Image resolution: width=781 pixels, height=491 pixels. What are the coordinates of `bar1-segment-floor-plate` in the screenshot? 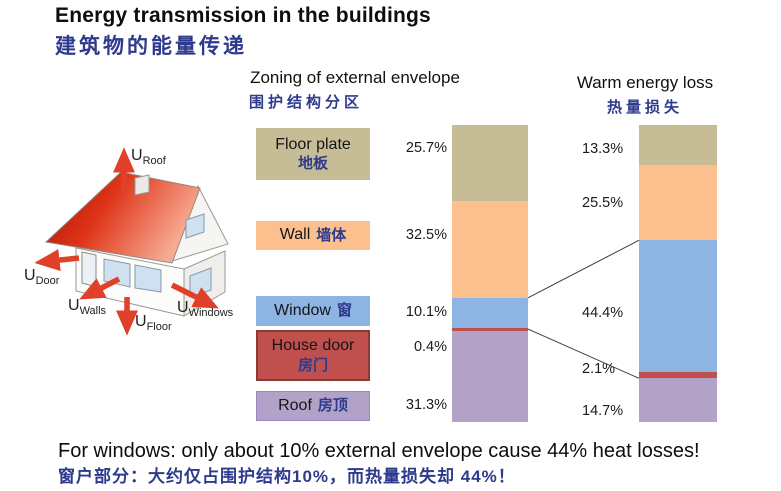 It's located at (490, 163).